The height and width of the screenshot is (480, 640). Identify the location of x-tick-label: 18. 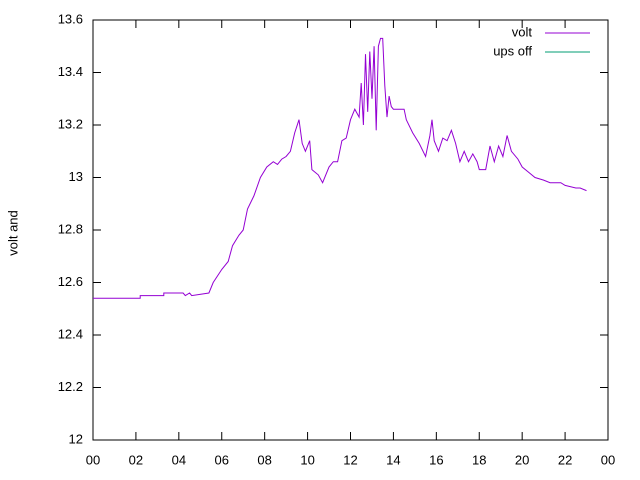
(479, 459).